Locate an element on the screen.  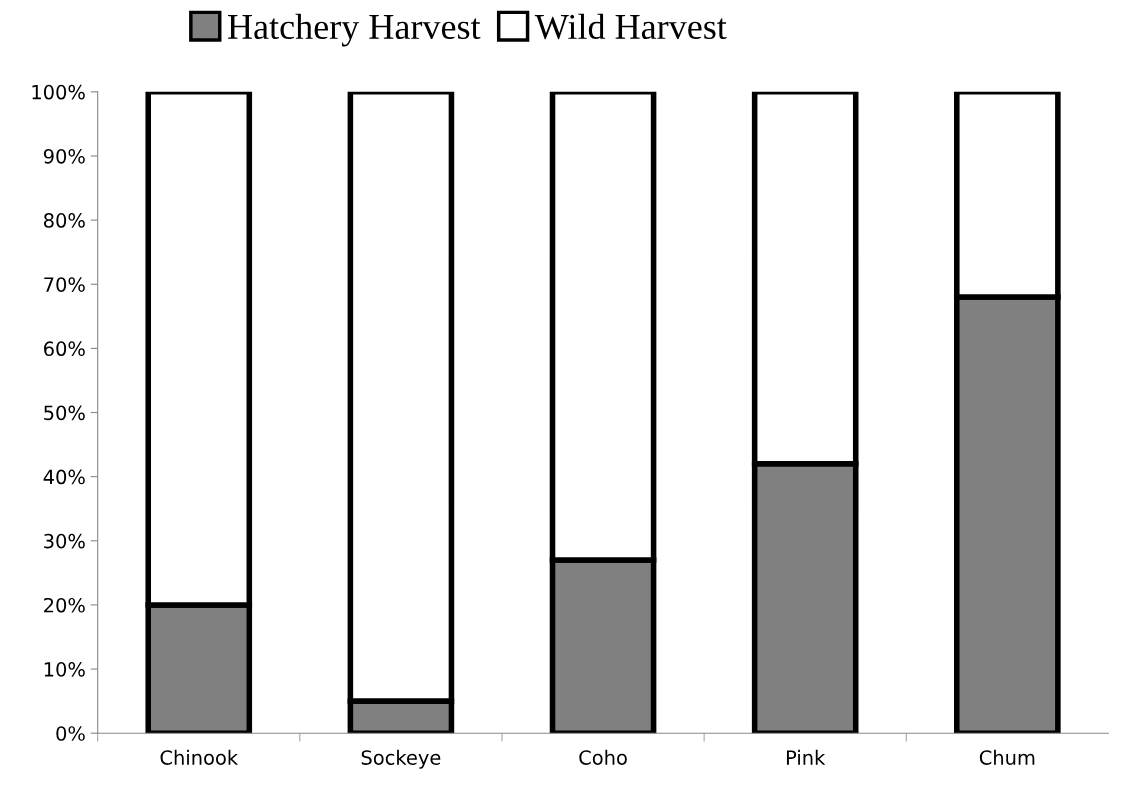
y-tick-label: 60% is located at coordinates (64, 349).